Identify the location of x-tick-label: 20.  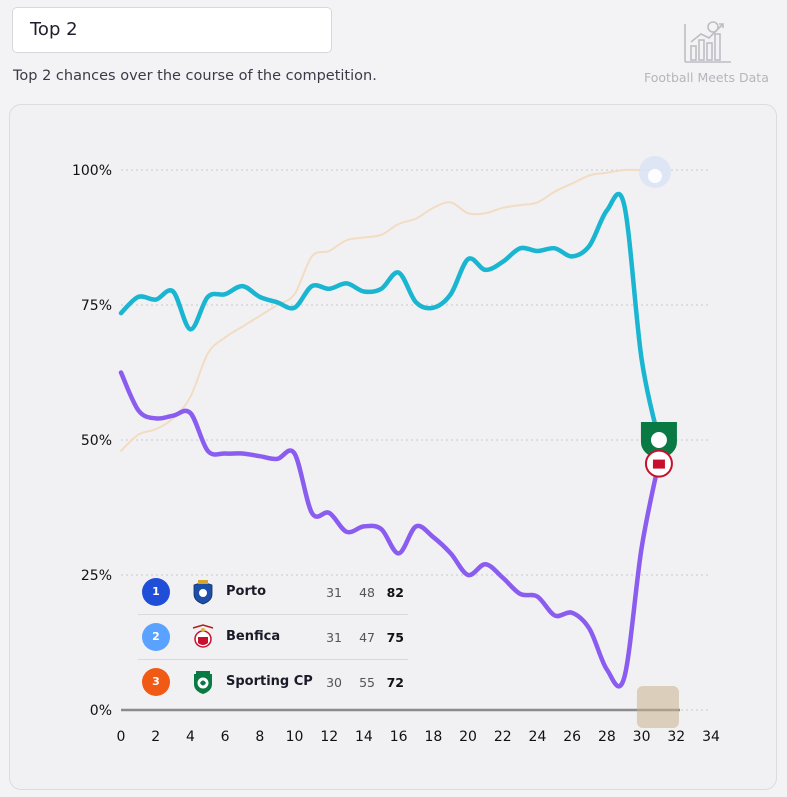
(468, 737).